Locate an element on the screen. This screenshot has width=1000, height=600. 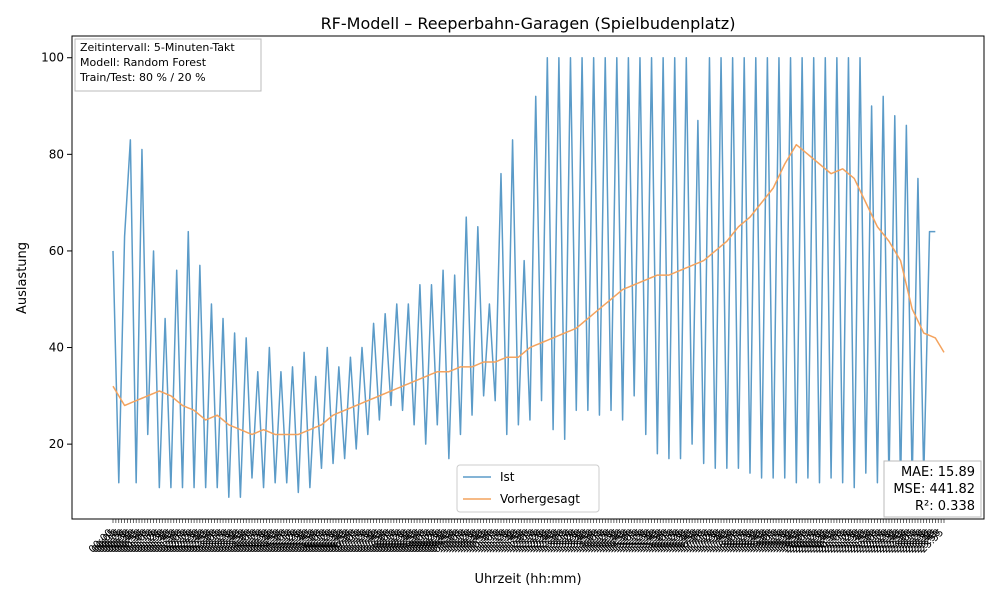
y-tick-label: 20 is located at coordinates (56, 444).